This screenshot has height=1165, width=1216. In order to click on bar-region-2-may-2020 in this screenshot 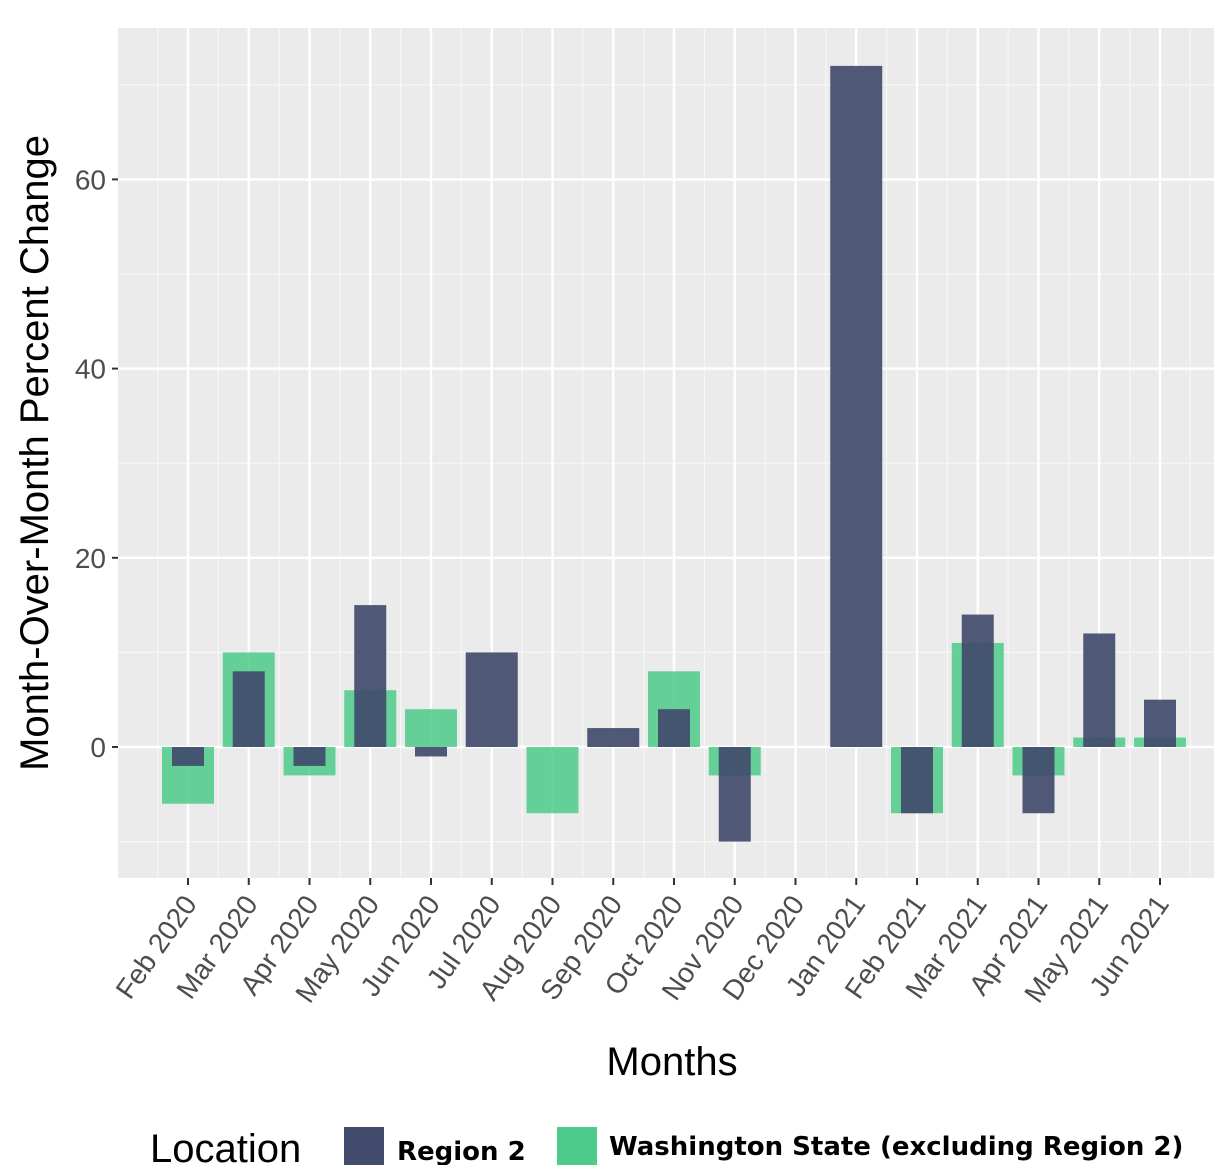, I will do `click(370, 676)`.